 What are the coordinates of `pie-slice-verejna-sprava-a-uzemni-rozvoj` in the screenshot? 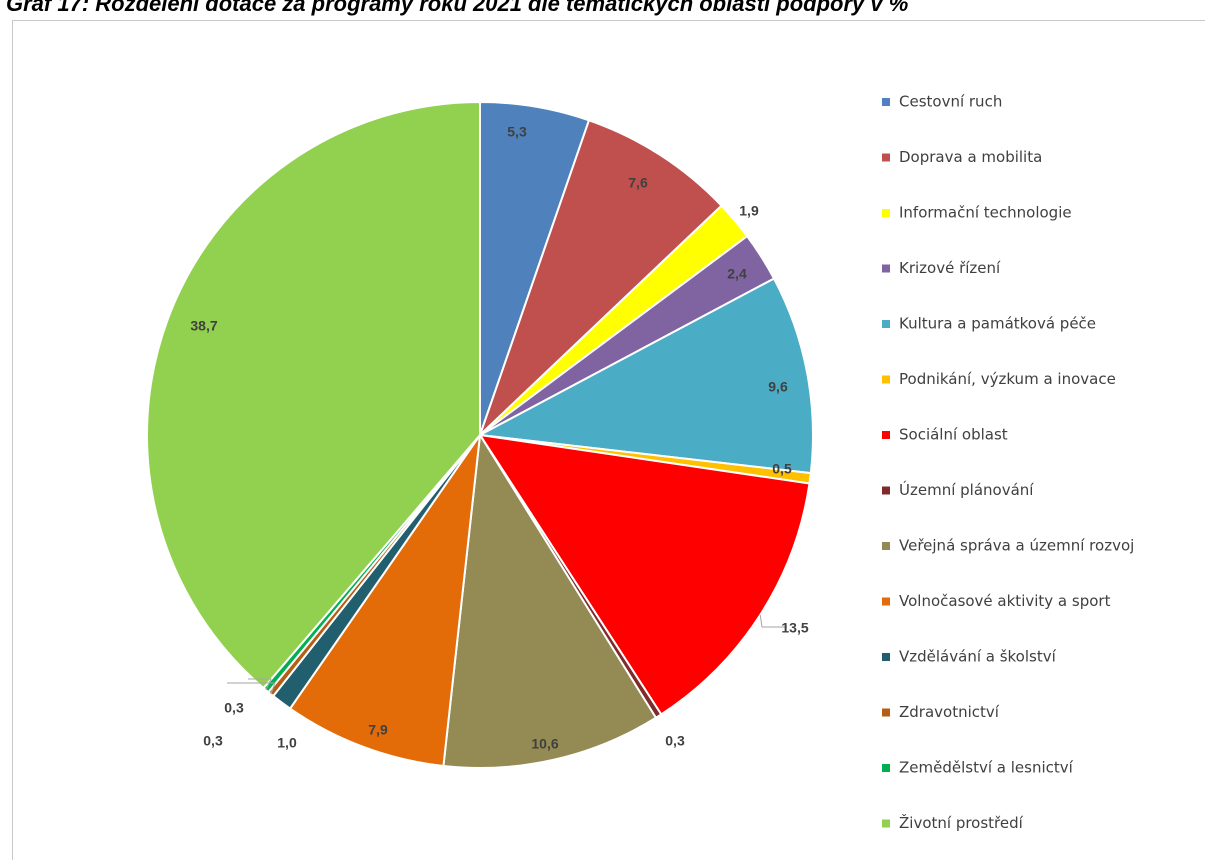 It's located at (549, 601).